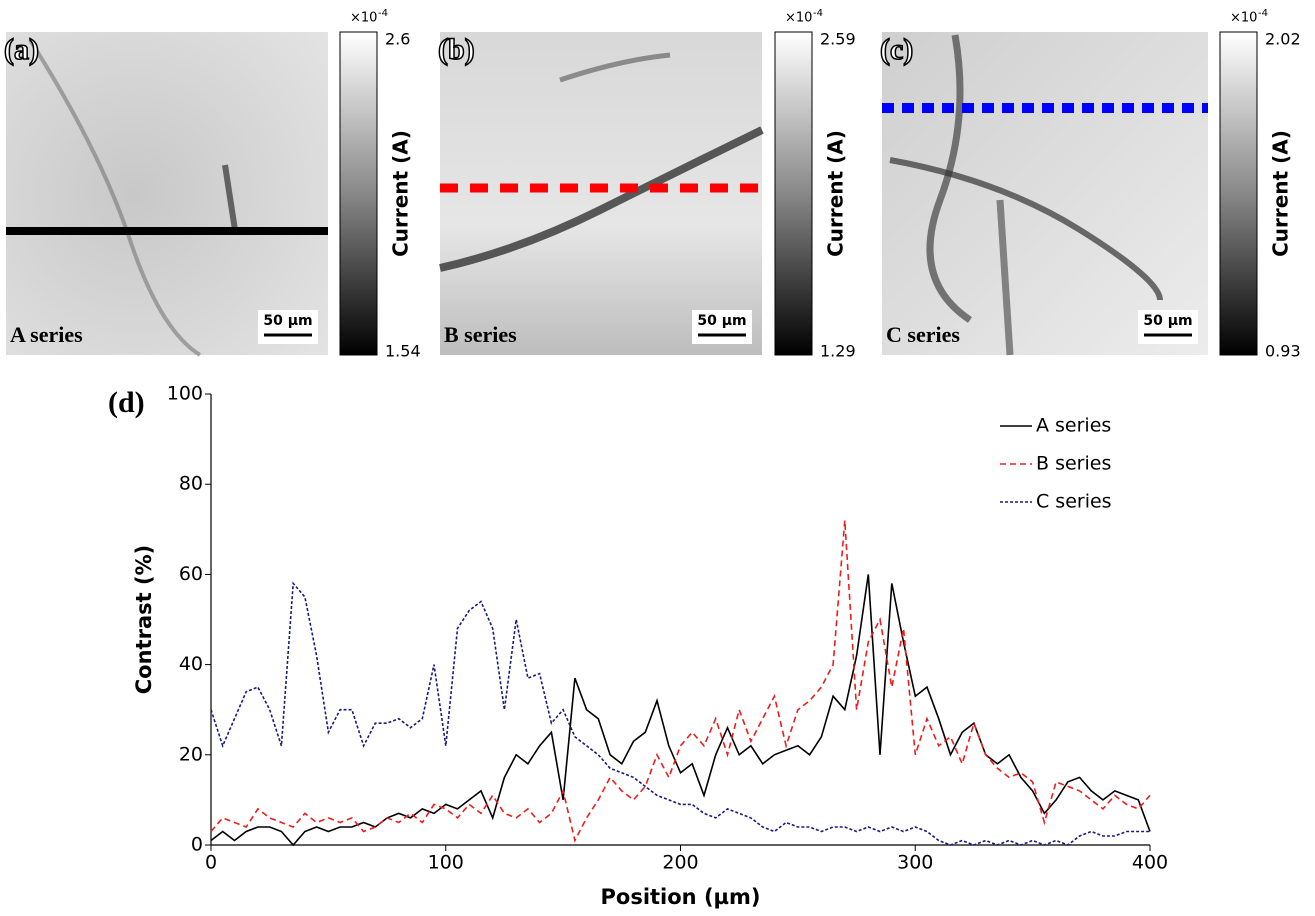 Image resolution: width=1315 pixels, height=916 pixels. I want to click on panel-label: (d), so click(126, 402).